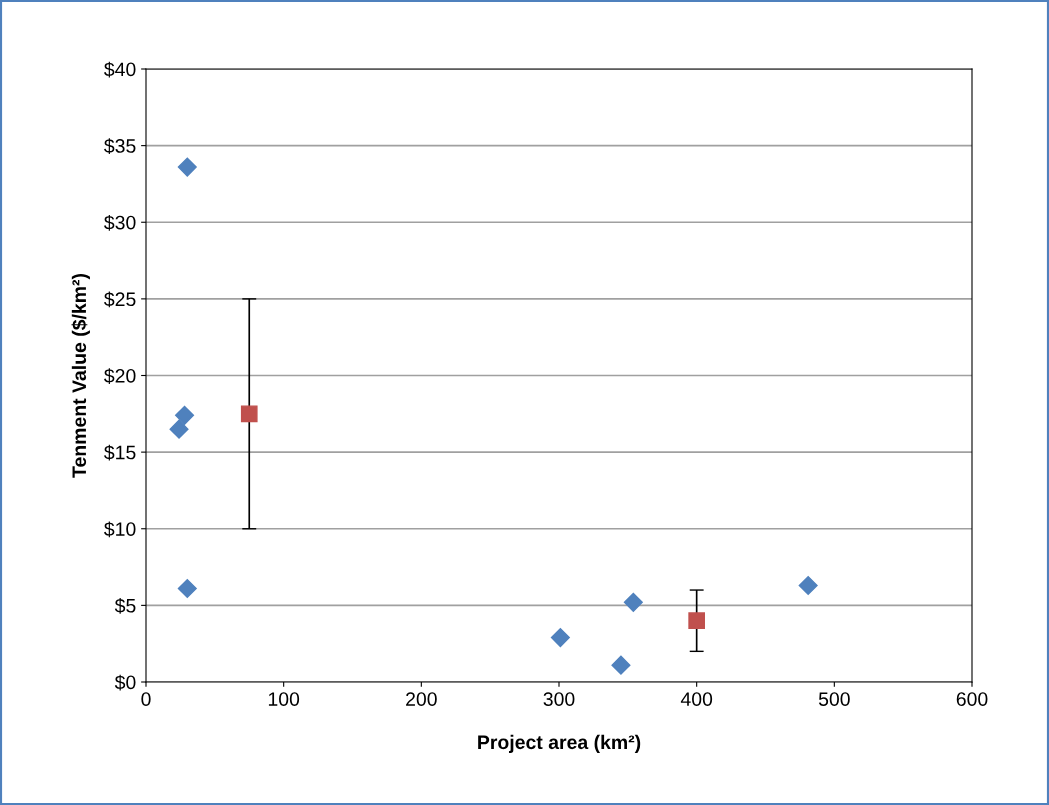 This screenshot has width=1049, height=805. What do you see at coordinates (120, 69) in the screenshot?
I see `y-tick-label: $40` at bounding box center [120, 69].